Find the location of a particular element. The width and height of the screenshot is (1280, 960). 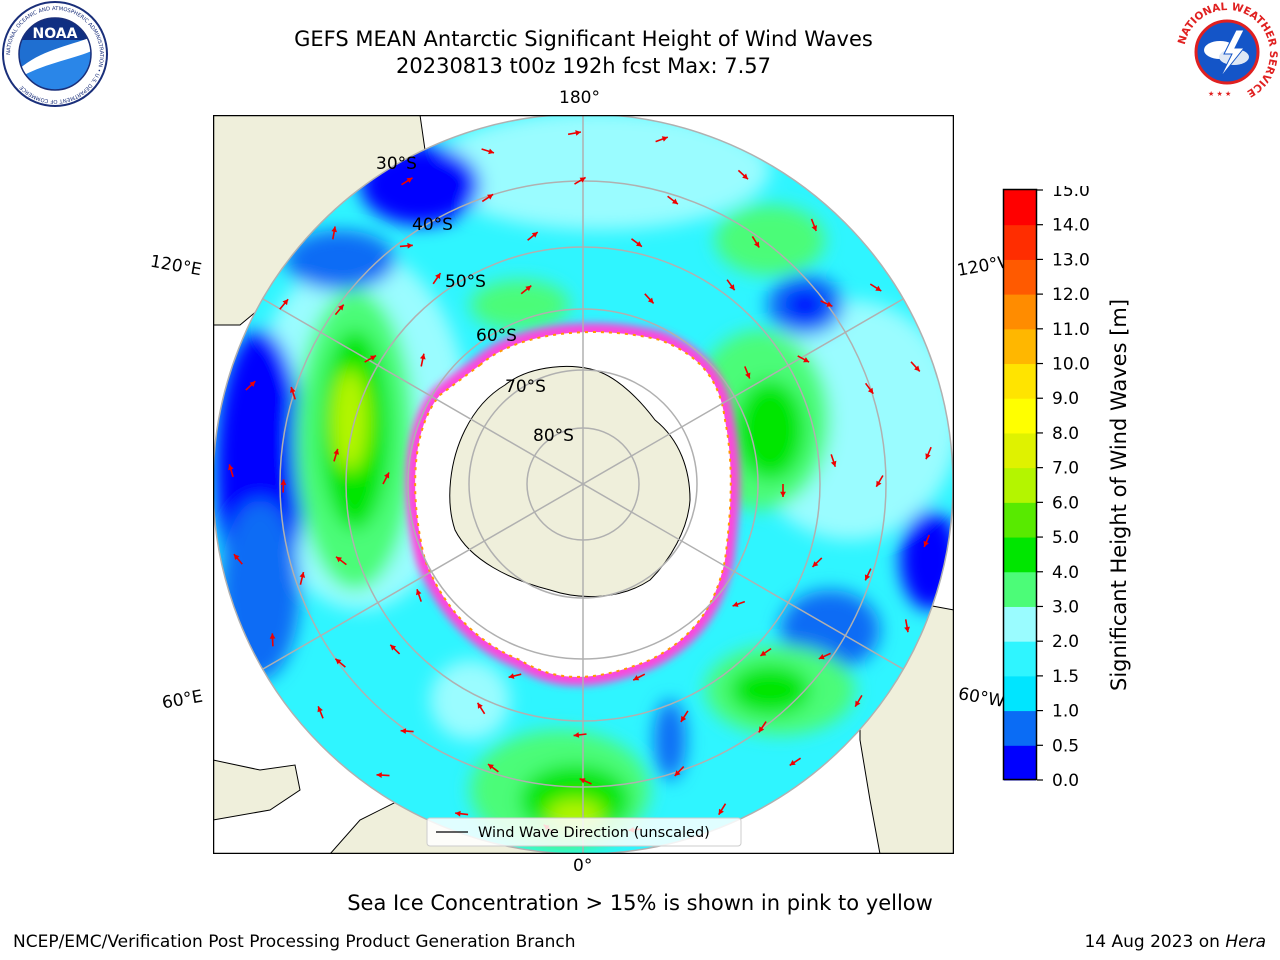

lon-label-left-upper: 120°E is located at coordinates (176, 266).